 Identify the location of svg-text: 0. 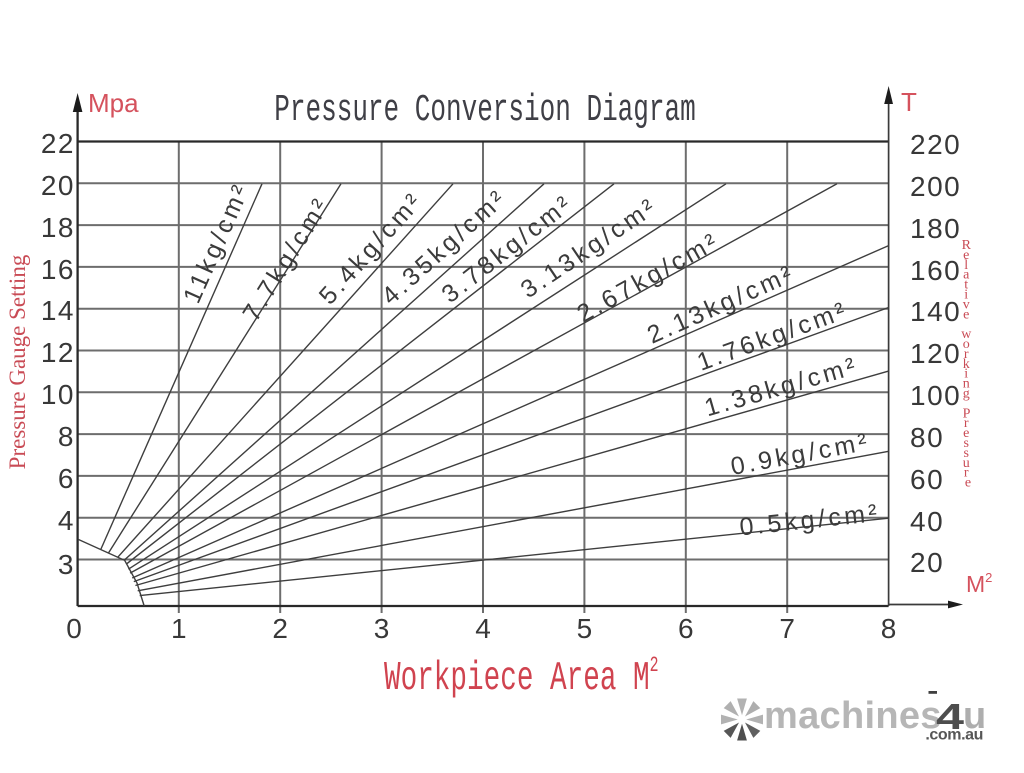
(74, 628).